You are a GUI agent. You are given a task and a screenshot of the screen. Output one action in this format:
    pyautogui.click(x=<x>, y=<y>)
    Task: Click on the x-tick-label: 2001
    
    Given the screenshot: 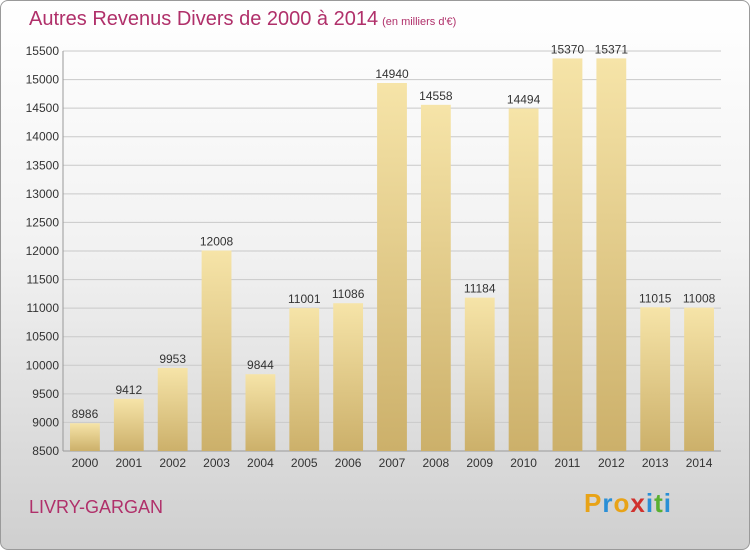 What is the action you would take?
    pyautogui.click(x=128, y=463)
    